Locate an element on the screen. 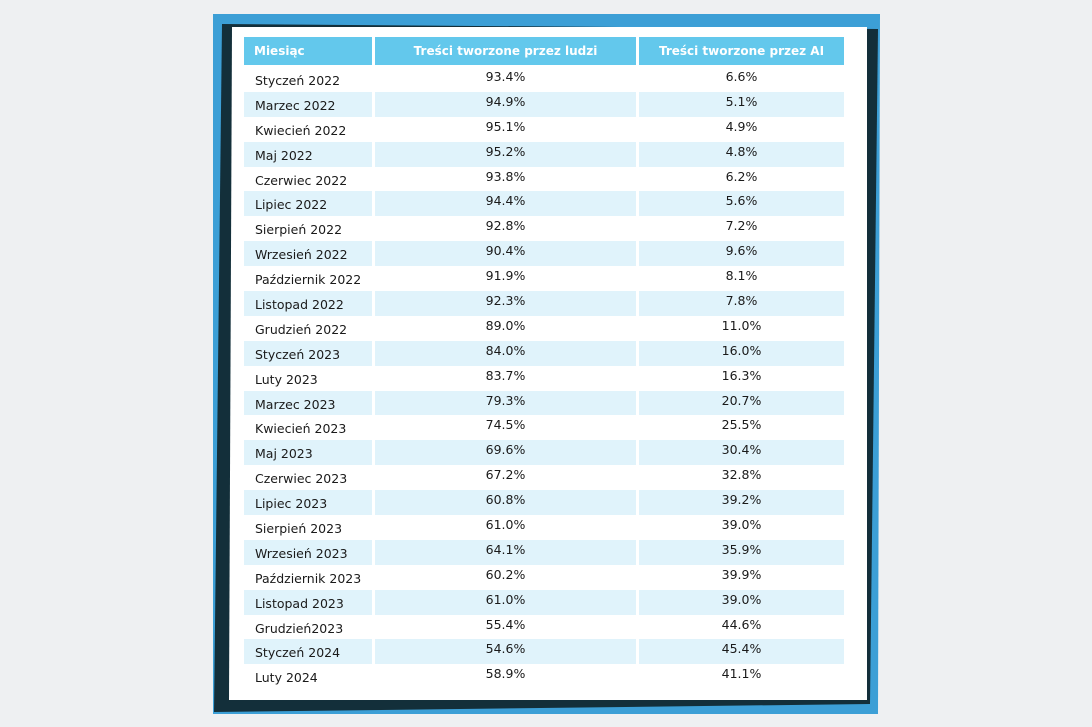 This screenshot has height=727, width=1092. cell-month: Listopad 2022 is located at coordinates (309, 303).